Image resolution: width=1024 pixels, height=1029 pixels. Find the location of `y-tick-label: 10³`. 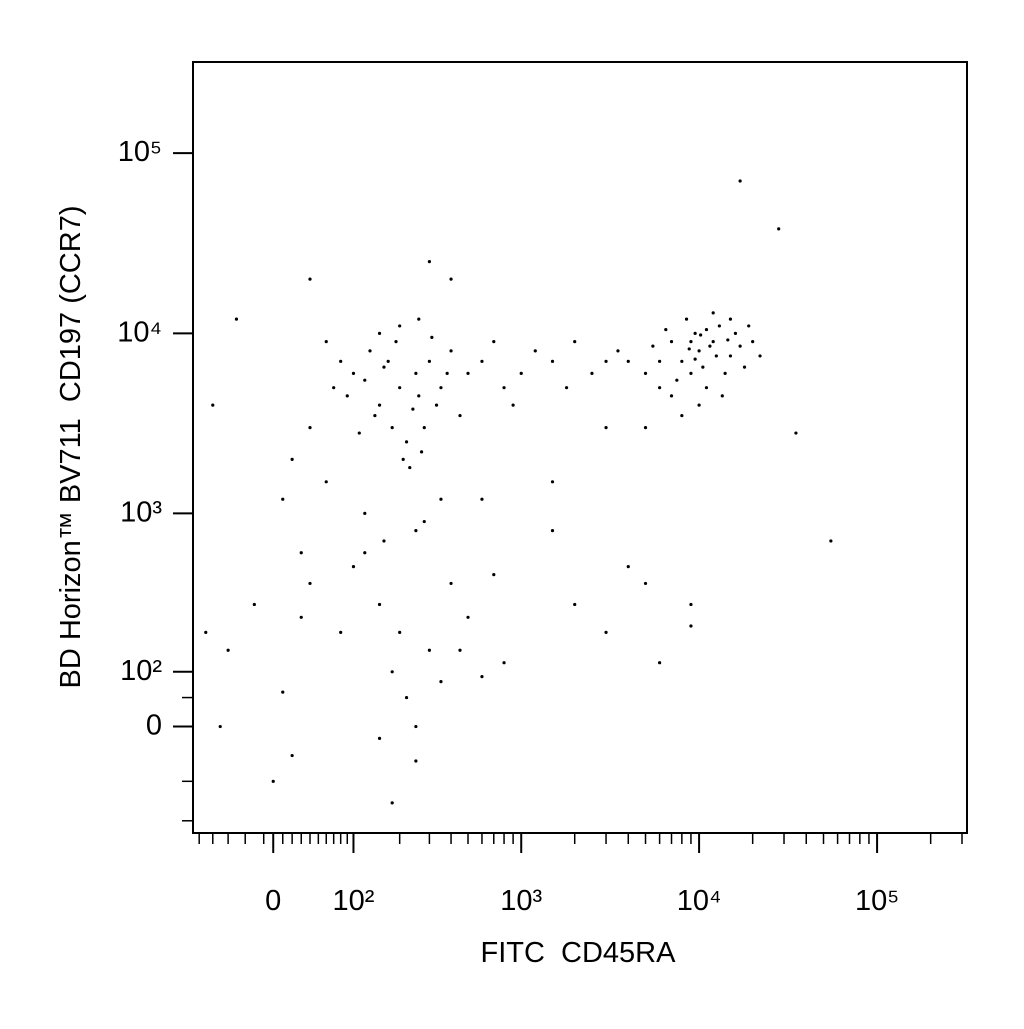

y-tick-label: 10³ is located at coordinates (141, 512).